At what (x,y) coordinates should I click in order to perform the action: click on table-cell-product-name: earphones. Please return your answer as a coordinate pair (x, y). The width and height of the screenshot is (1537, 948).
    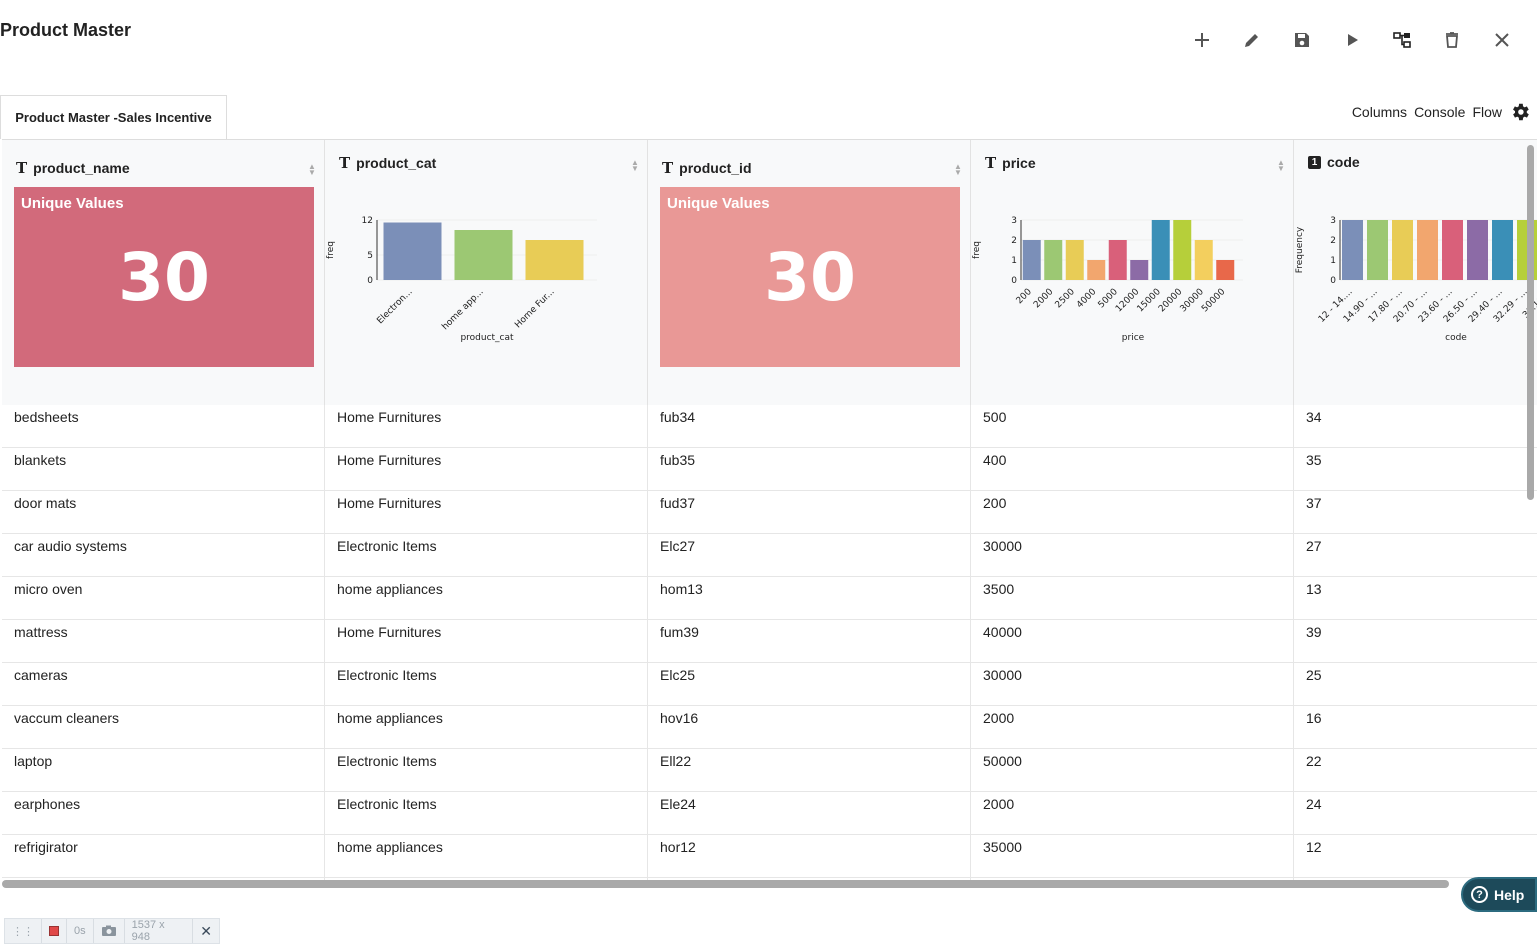
    Looking at the image, I should click on (163, 813).